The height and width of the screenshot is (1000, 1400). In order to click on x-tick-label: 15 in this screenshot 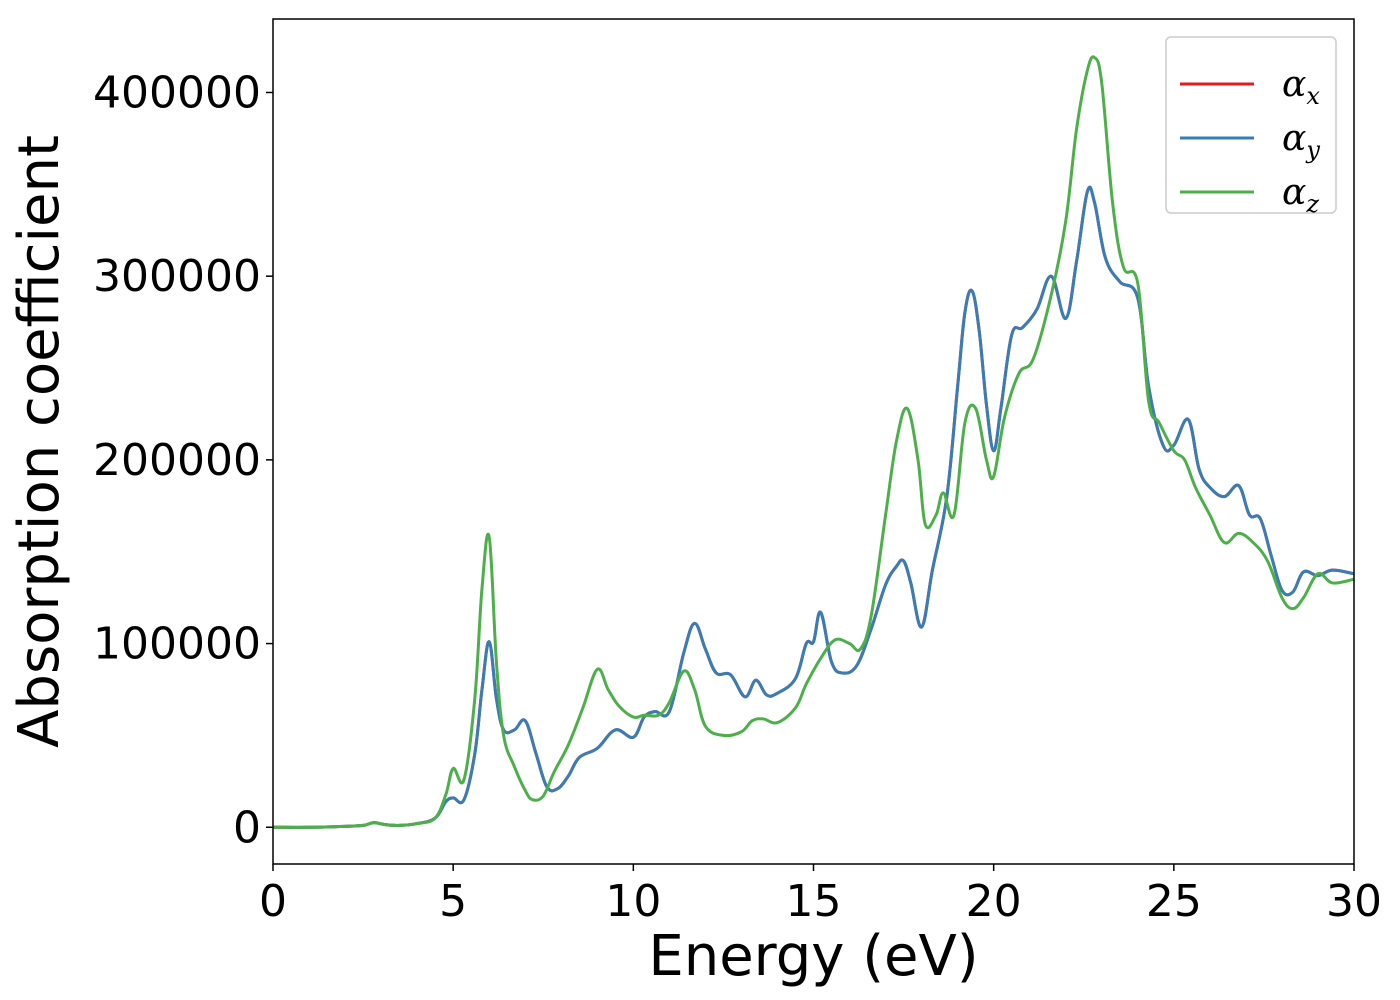, I will do `click(814, 901)`.